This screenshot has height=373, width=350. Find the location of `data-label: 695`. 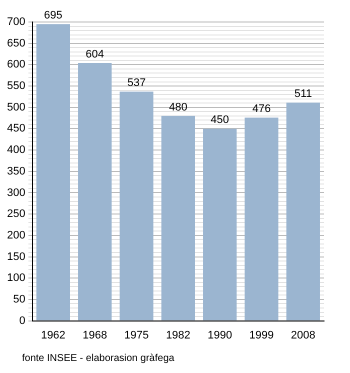

data-label: 695 is located at coordinates (53, 16).